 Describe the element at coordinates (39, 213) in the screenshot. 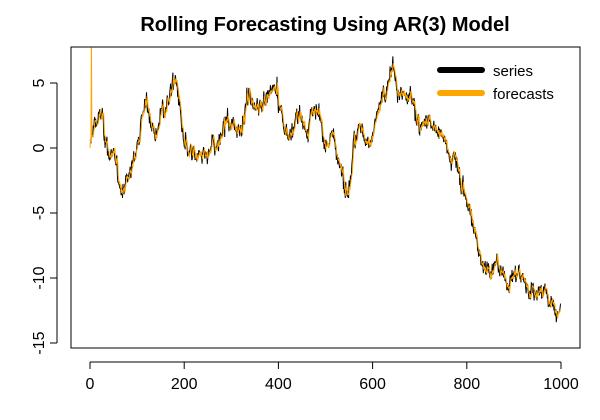

I see `y-tick-label: -5` at that location.